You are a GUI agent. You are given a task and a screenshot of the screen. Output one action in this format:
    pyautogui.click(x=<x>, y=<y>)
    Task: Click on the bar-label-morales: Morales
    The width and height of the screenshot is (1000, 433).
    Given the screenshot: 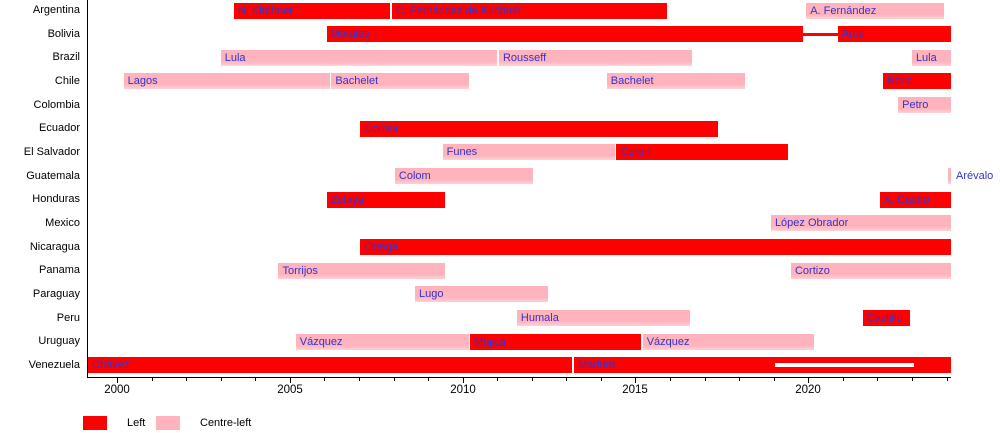 What is the action you would take?
    pyautogui.click(x=350, y=34)
    